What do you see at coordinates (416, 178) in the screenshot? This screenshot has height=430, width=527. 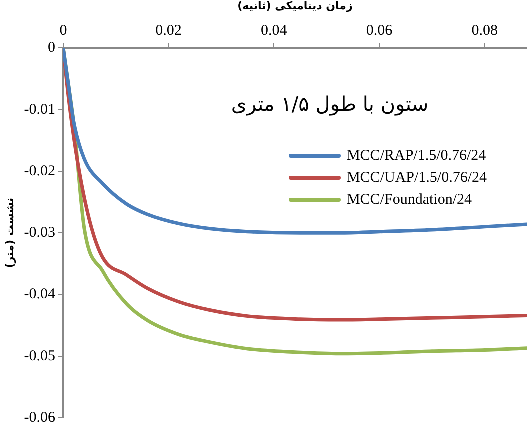 I see `legend-label: MCC/UAP/1.5/0.76/24` at bounding box center [416, 178].